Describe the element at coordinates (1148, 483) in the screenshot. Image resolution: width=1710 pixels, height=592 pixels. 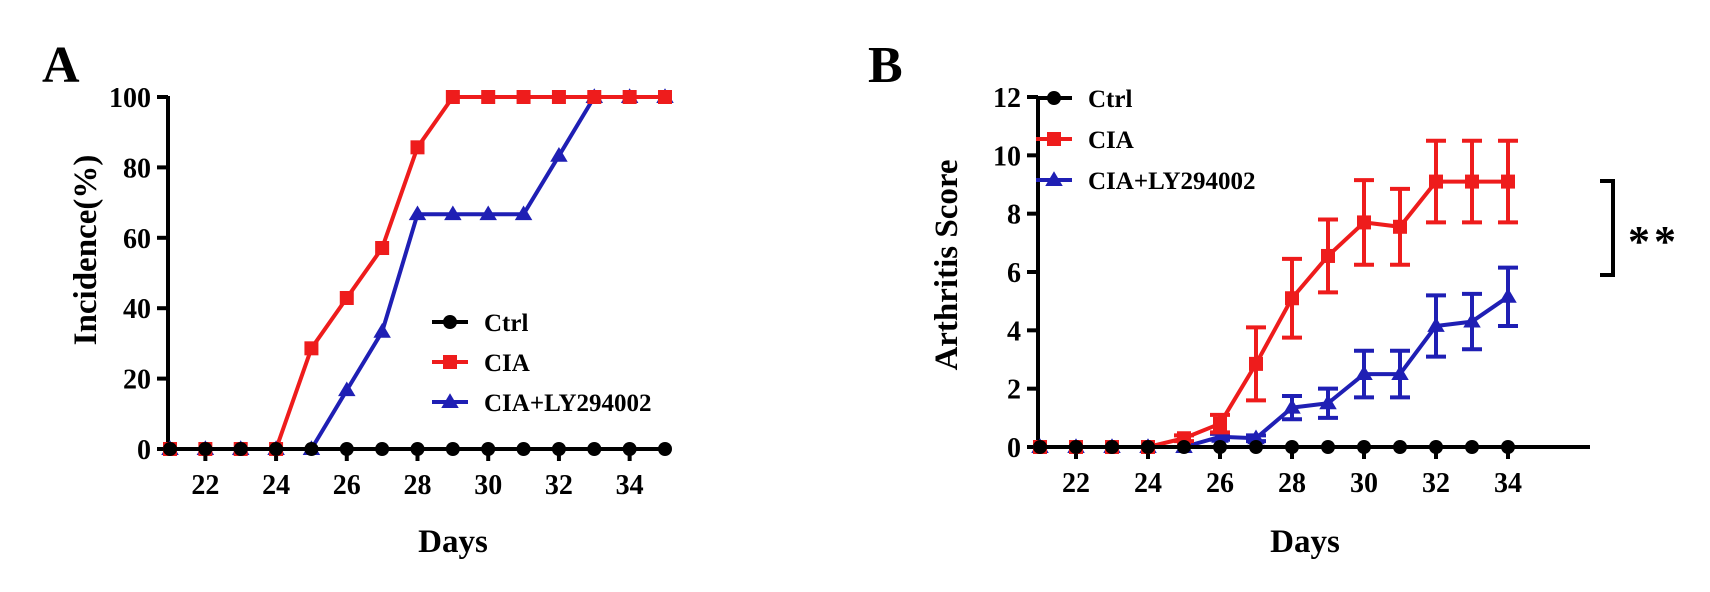
I see `panel-b-x-tick-label: 24` at that location.